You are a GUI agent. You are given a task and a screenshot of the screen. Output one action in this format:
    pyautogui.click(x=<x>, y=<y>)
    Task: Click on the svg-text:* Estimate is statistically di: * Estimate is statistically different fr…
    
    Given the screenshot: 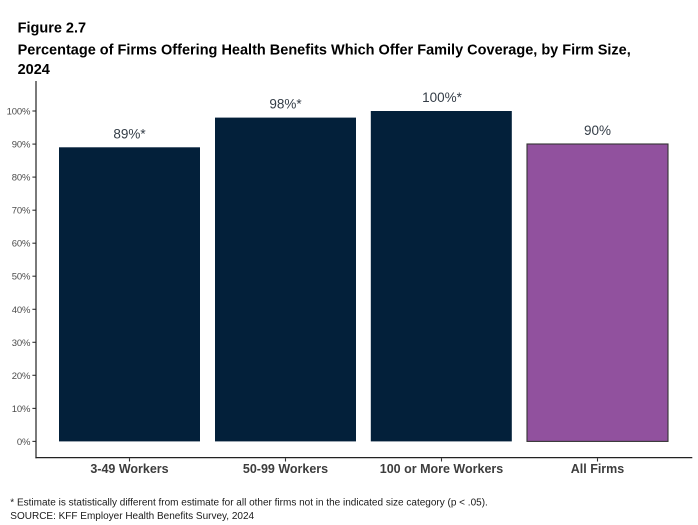 What is the action you would take?
    pyautogui.click(x=249, y=503)
    